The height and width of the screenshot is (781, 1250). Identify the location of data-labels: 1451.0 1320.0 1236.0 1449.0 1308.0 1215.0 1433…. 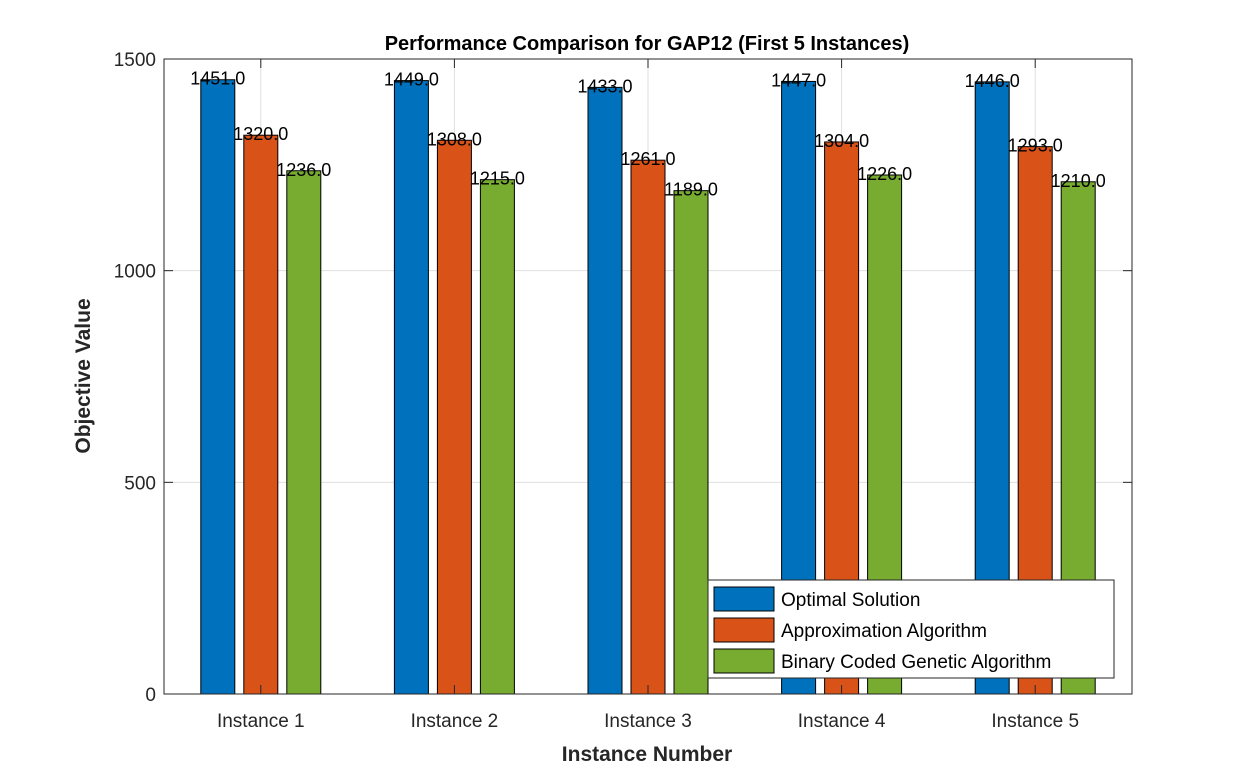
(647, 134).